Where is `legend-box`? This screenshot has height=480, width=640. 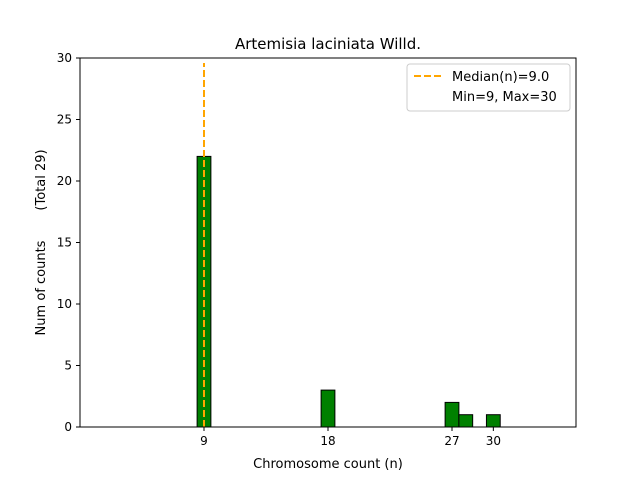
legend-box is located at coordinates (488, 87).